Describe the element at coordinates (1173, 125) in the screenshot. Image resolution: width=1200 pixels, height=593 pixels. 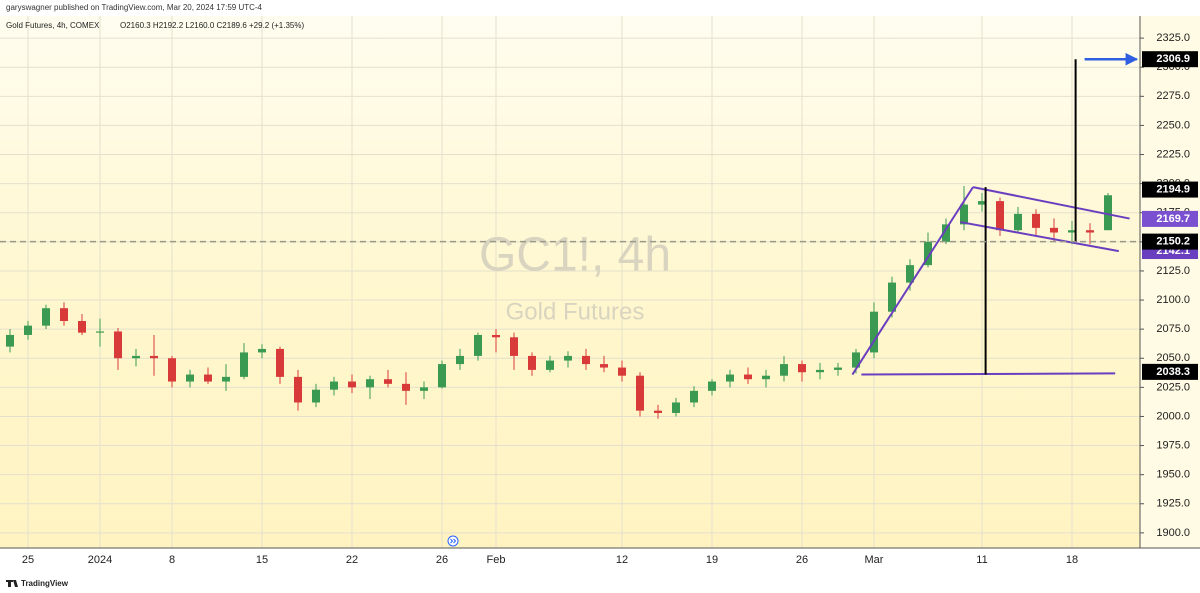
I see `y-tick-label: 2250.0` at that location.